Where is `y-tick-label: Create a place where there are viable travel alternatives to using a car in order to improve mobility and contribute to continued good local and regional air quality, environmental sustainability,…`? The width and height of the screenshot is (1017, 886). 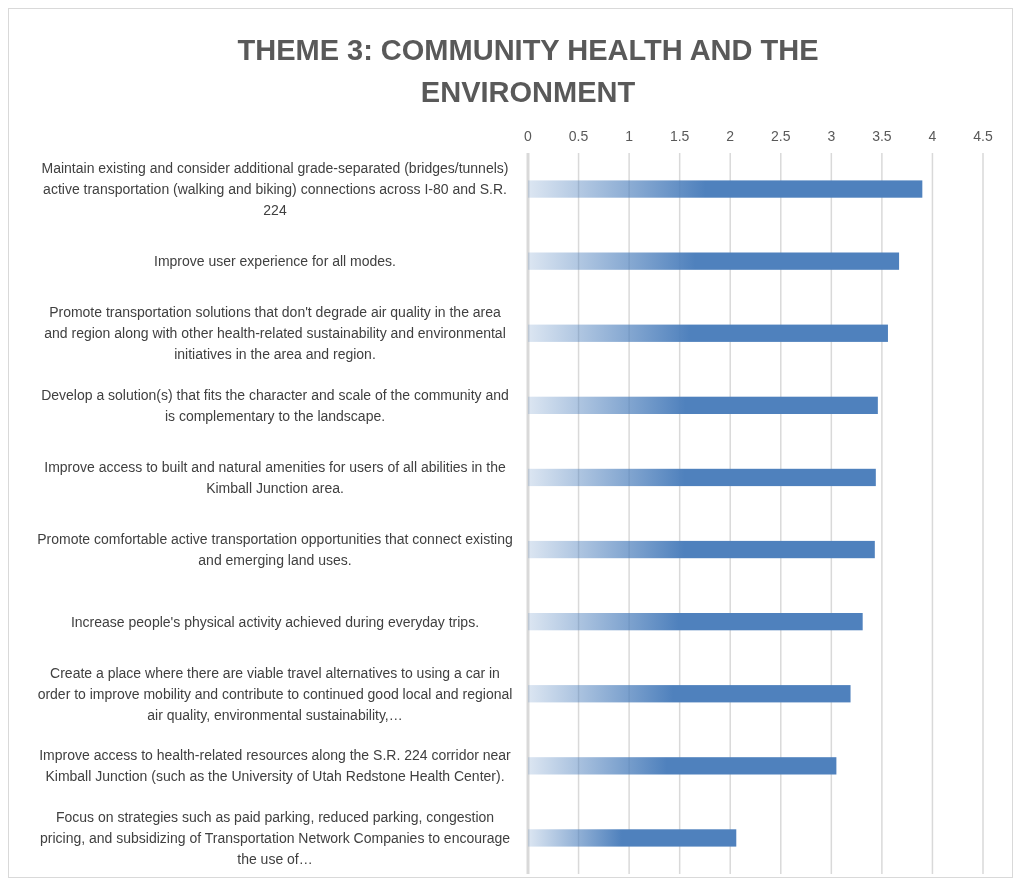
y-tick-label: Create a place where there are viable travel alternatives to using a car in order to improve mobility and contribute to continued good local and regional air quality, environmental sustainability,… is located at coordinates (275, 693).